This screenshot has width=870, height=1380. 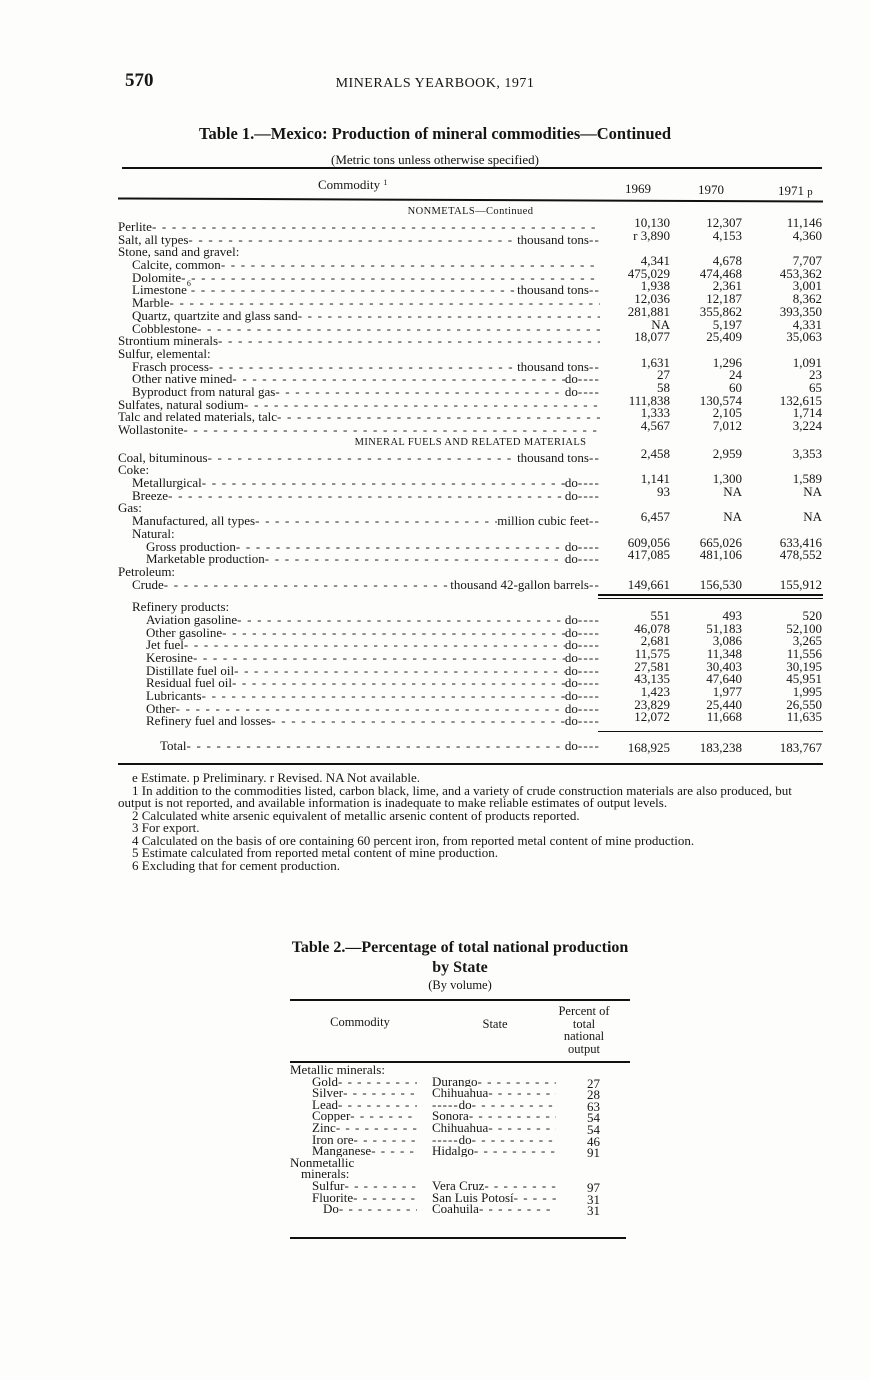 I want to click on value-1969: 43,135, so click(x=652, y=679).